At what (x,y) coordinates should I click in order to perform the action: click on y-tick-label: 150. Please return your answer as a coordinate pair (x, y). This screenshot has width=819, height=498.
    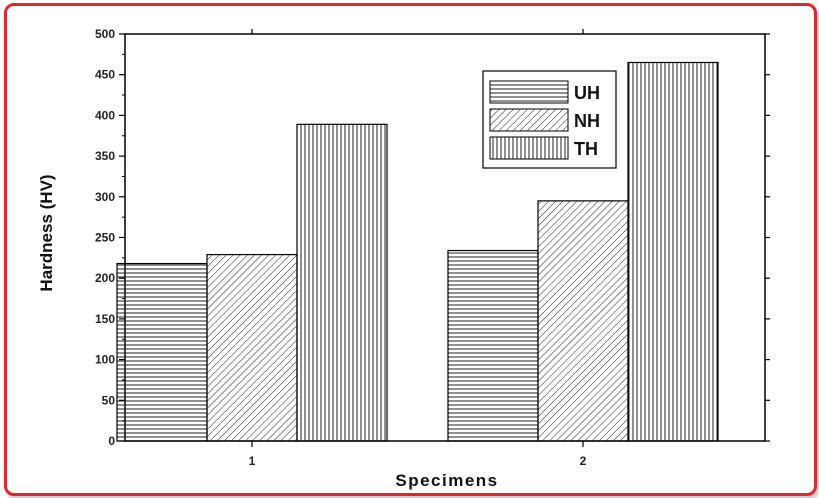
    Looking at the image, I should click on (105, 319).